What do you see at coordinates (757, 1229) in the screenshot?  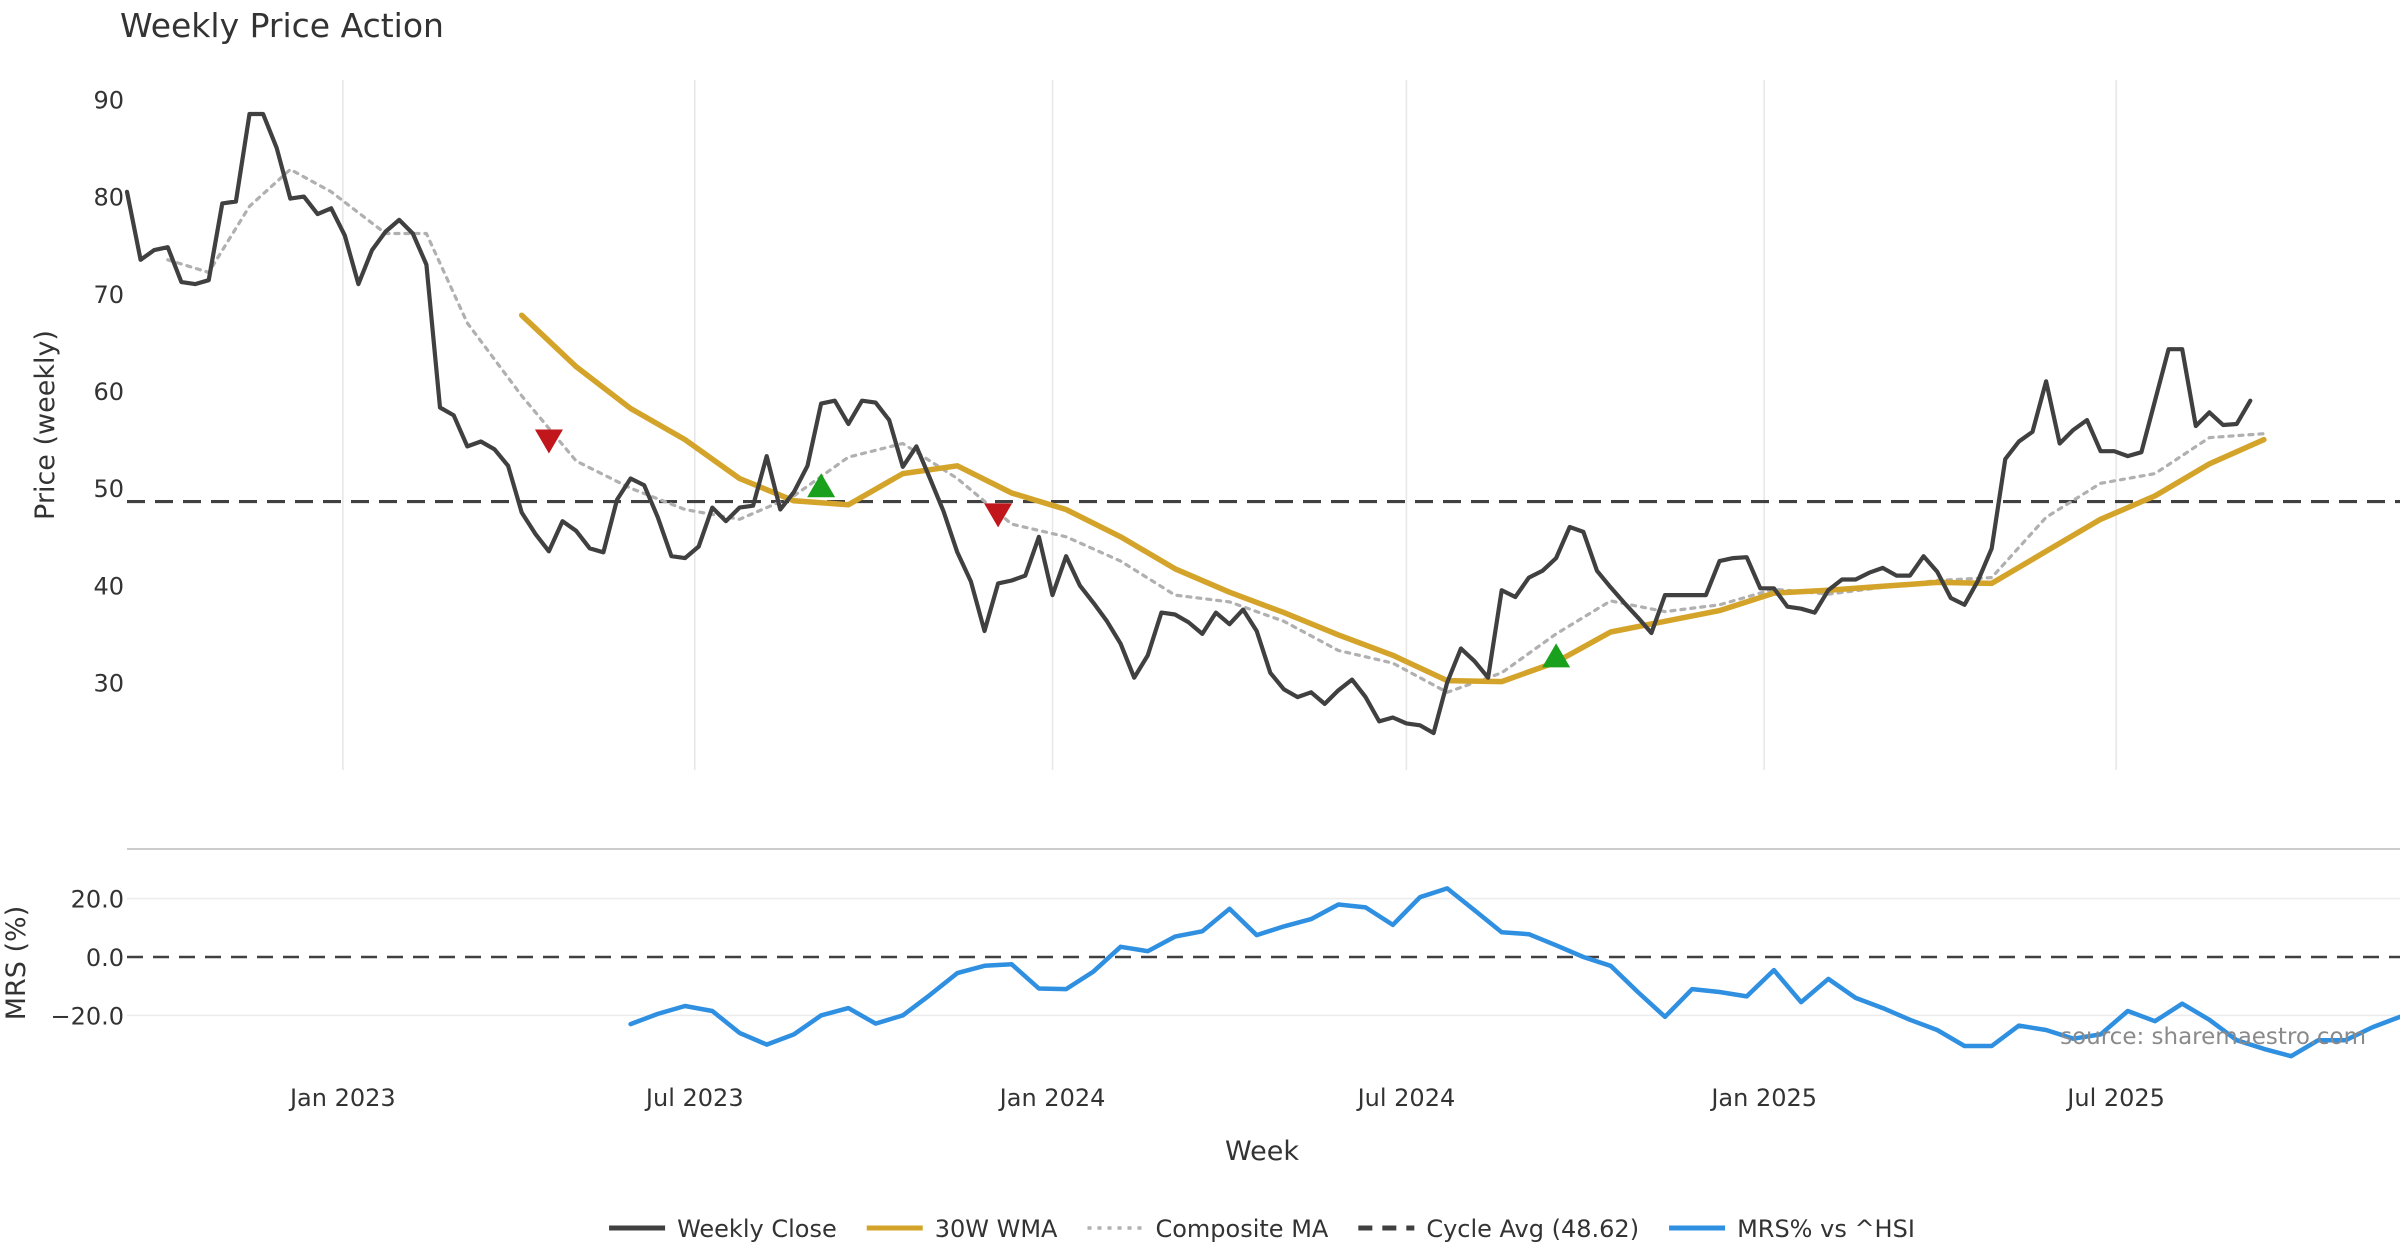 I see `legend-label-weekly-close: Weekly Close` at bounding box center [757, 1229].